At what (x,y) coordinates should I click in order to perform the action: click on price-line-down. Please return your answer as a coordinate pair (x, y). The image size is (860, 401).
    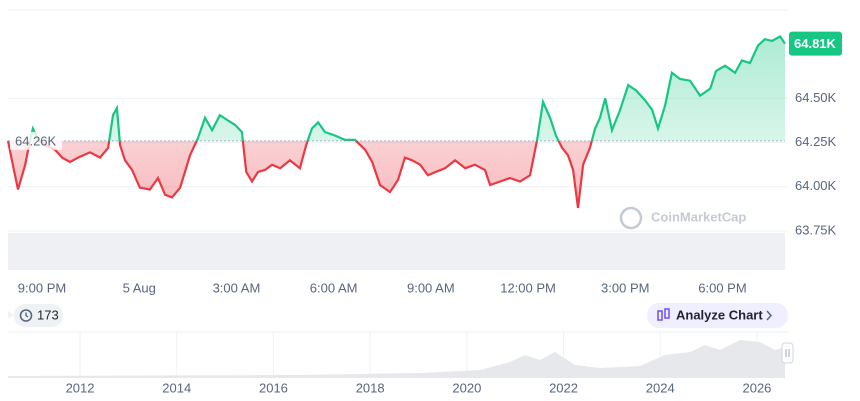
    Looking at the image, I should click on (299, 174).